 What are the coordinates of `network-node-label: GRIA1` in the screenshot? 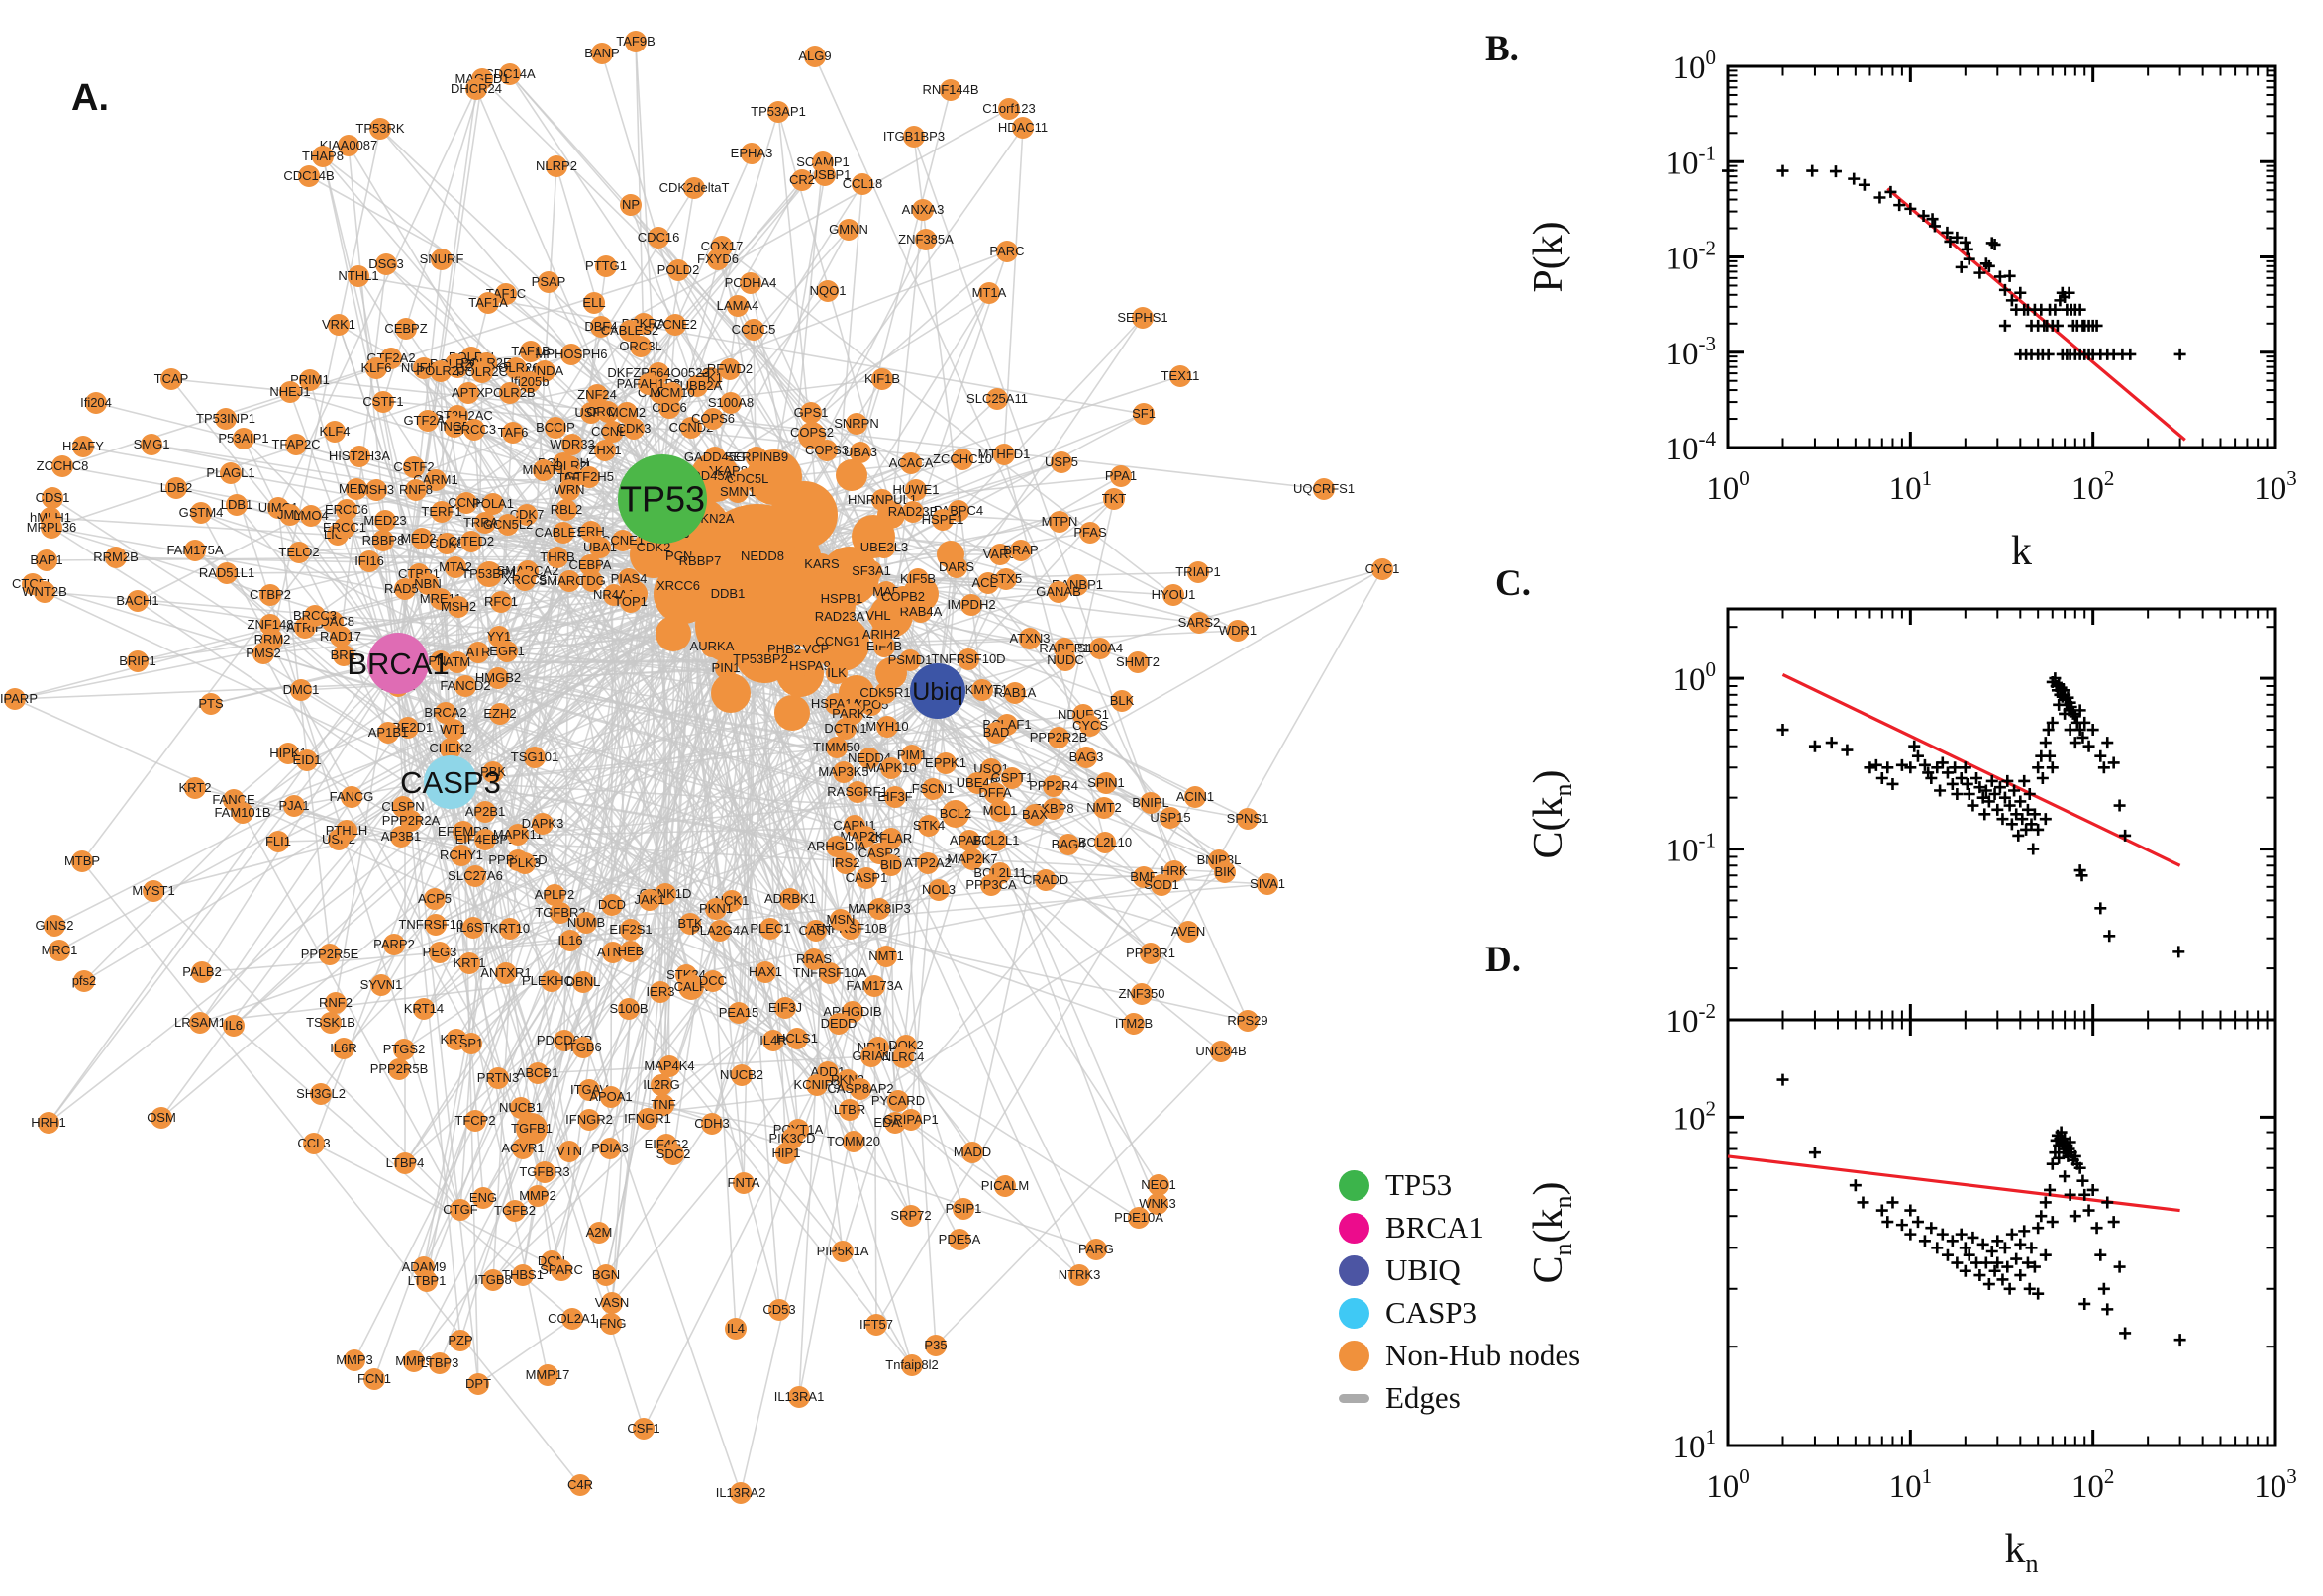 It's located at (871, 1055).